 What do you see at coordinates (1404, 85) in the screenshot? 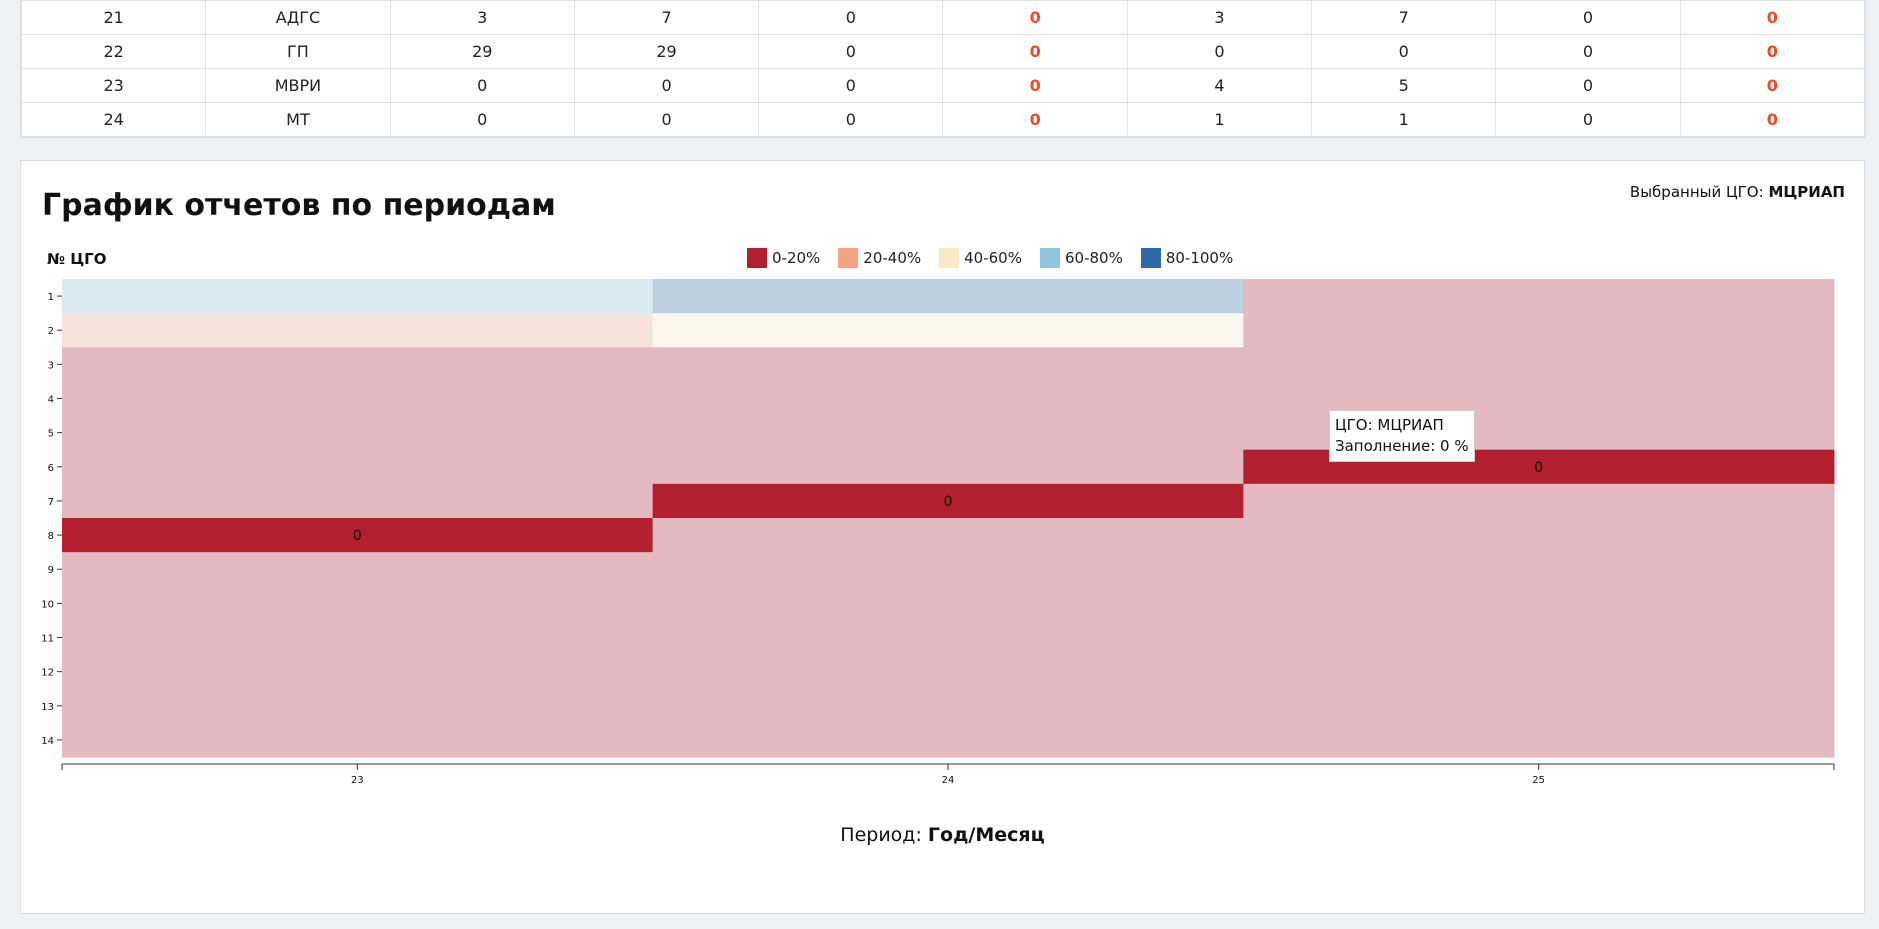
I see `table-cell: 5` at bounding box center [1404, 85].